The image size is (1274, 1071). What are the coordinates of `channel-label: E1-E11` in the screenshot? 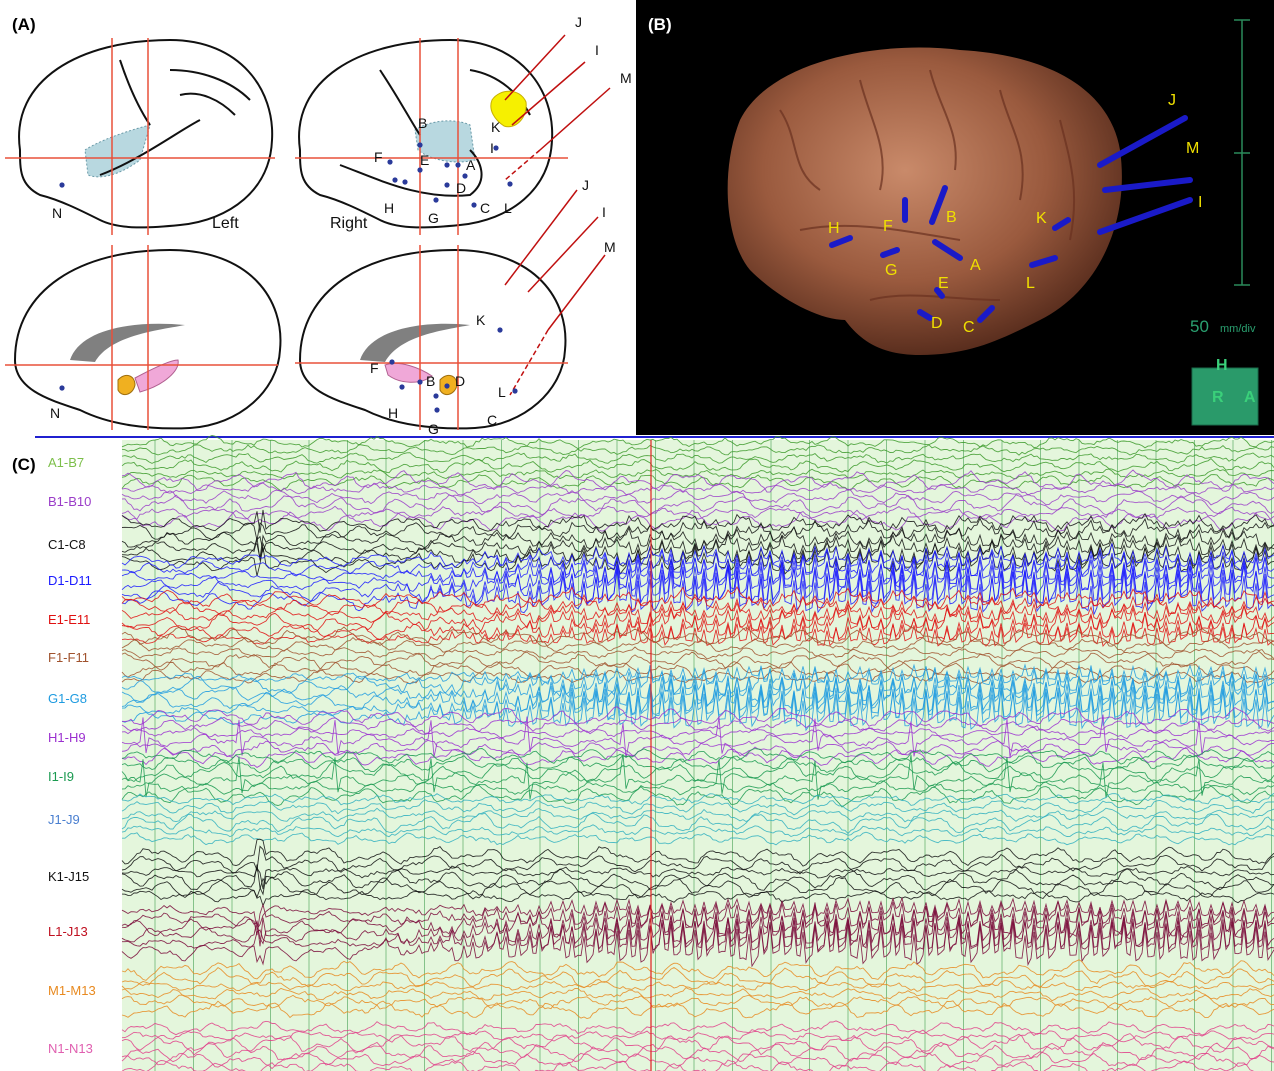 It's located at (69, 619).